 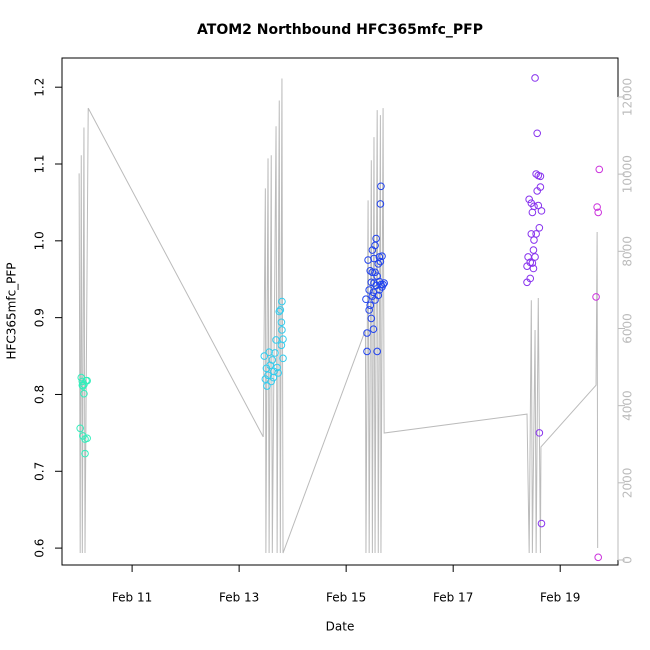 What do you see at coordinates (346, 598) in the screenshot?
I see `x-tick-label: Feb 15` at bounding box center [346, 598].